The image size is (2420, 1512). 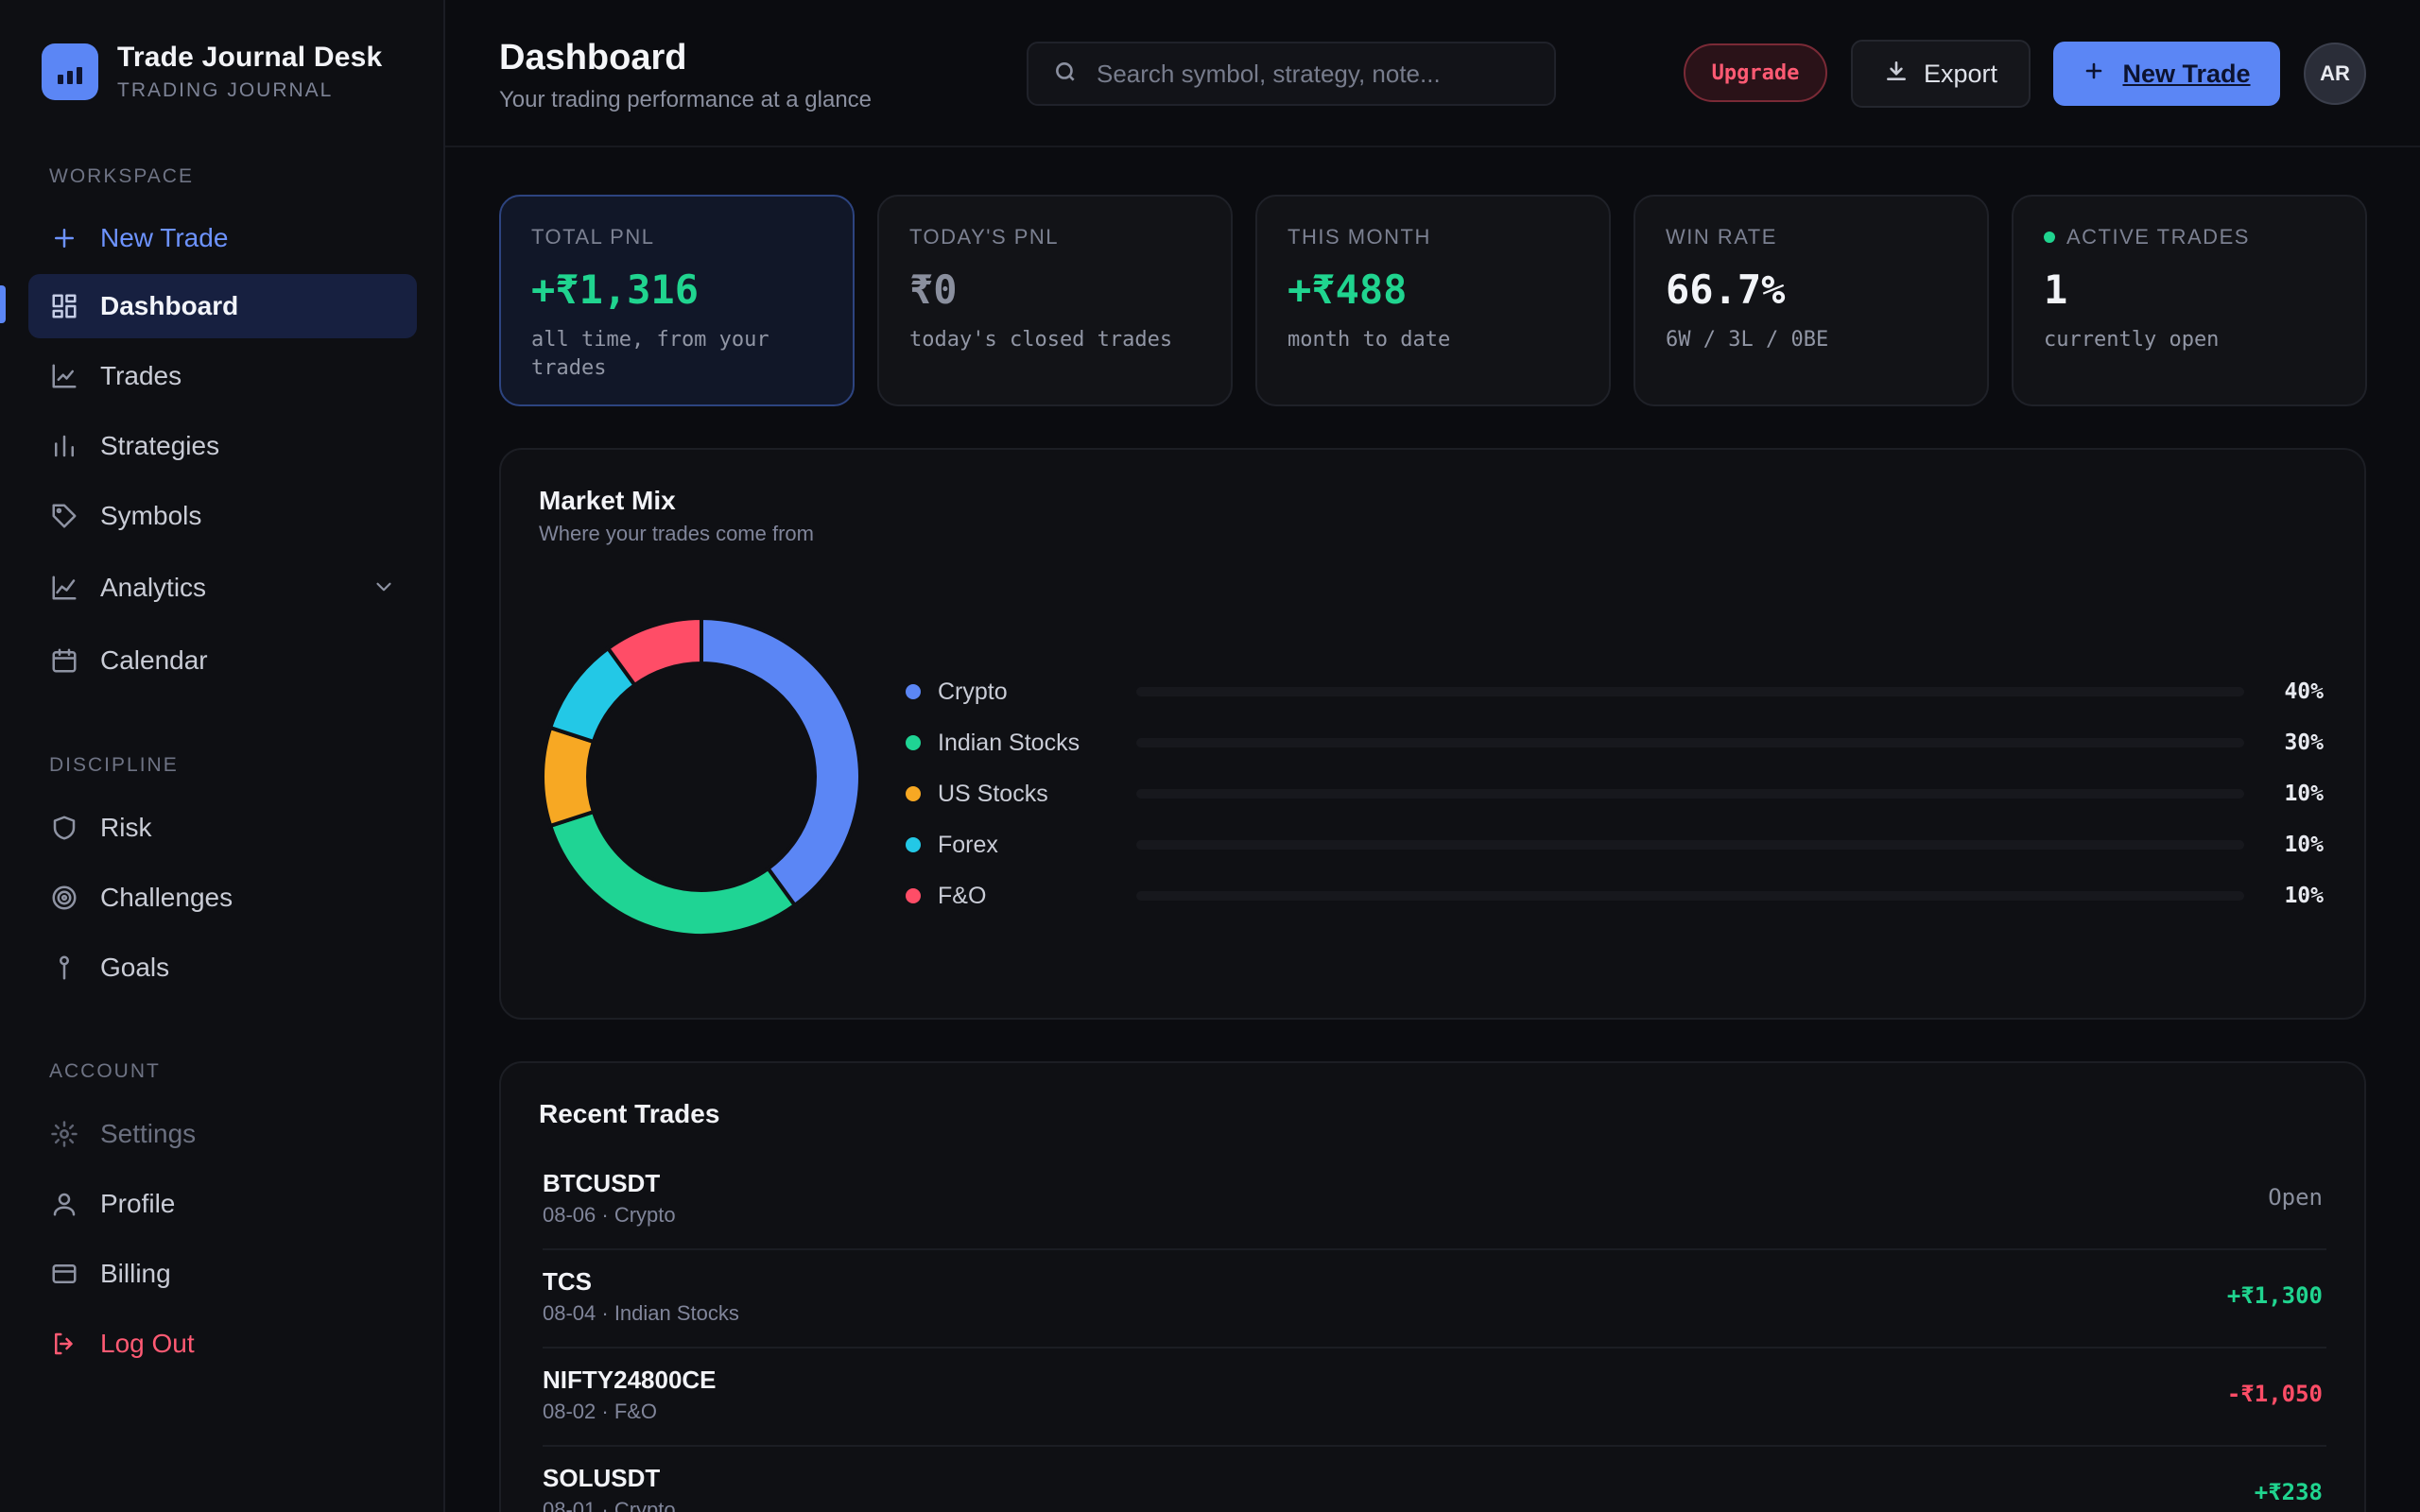 What do you see at coordinates (2274, 1394) in the screenshot?
I see `trade-pnl: -₹1,050` at bounding box center [2274, 1394].